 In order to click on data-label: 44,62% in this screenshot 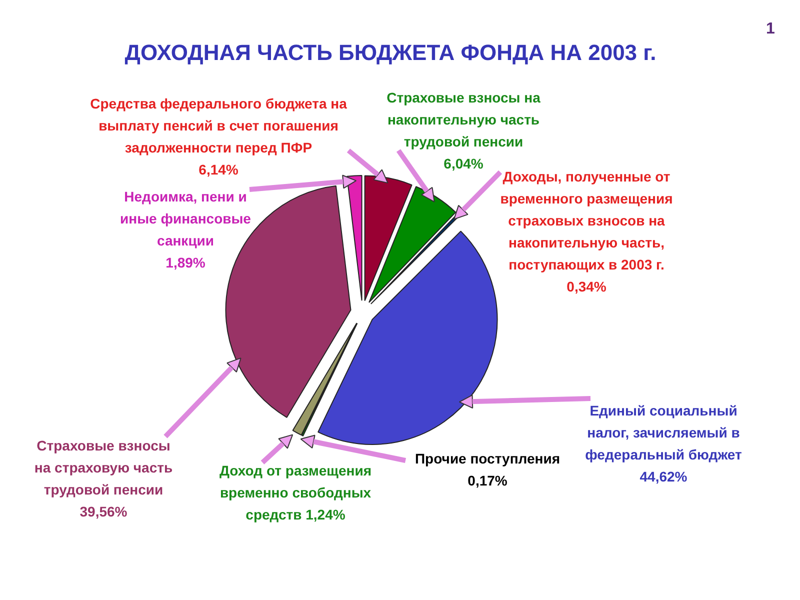, I will do `click(664, 476)`.